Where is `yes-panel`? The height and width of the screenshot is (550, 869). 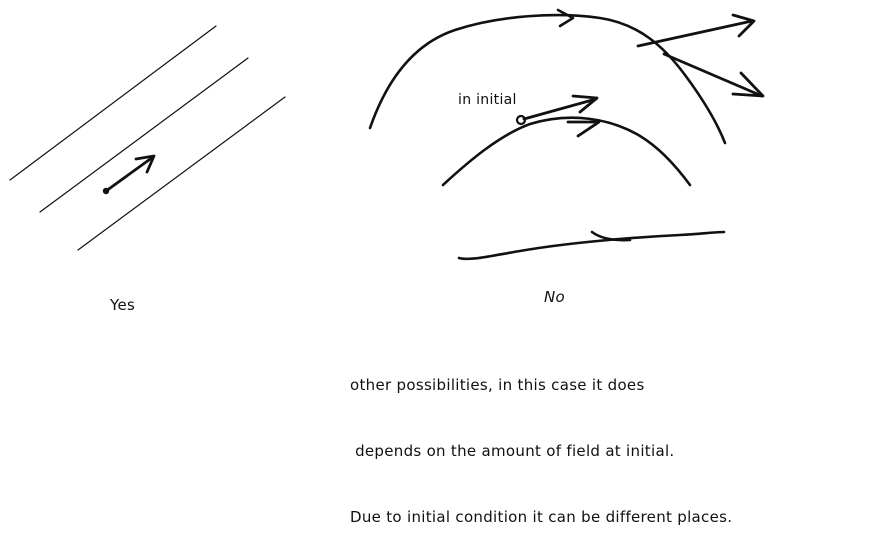
yes-panel is located at coordinates (147, 138).